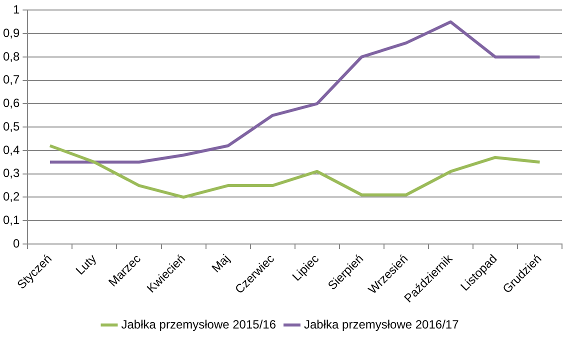  Describe the element at coordinates (198, 324) in the screenshot. I see `legend-label: Jabłka przemysłowe 2015/16` at that location.